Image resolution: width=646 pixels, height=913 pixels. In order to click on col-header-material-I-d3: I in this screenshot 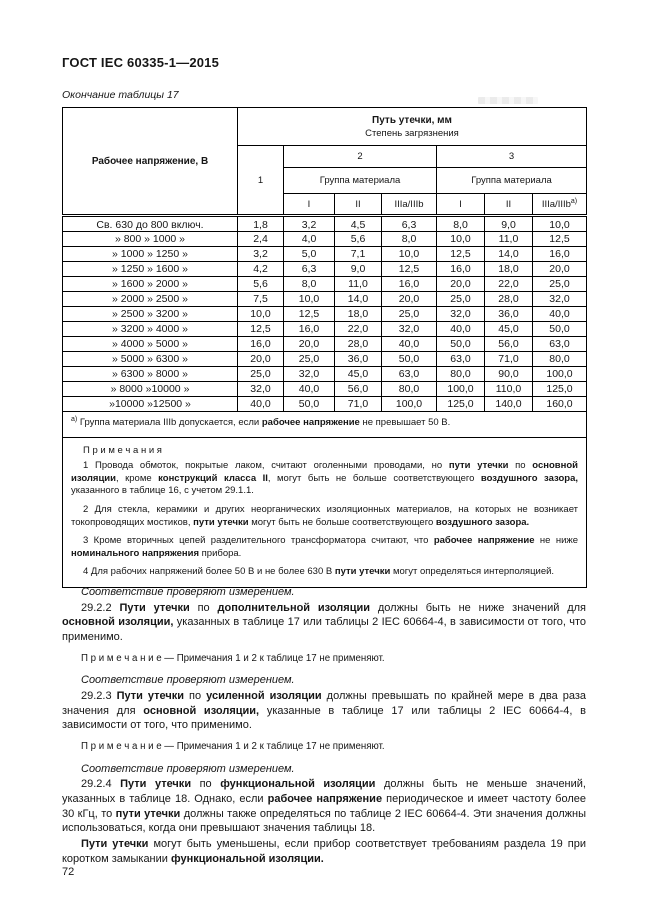, I will do `click(460, 204)`.